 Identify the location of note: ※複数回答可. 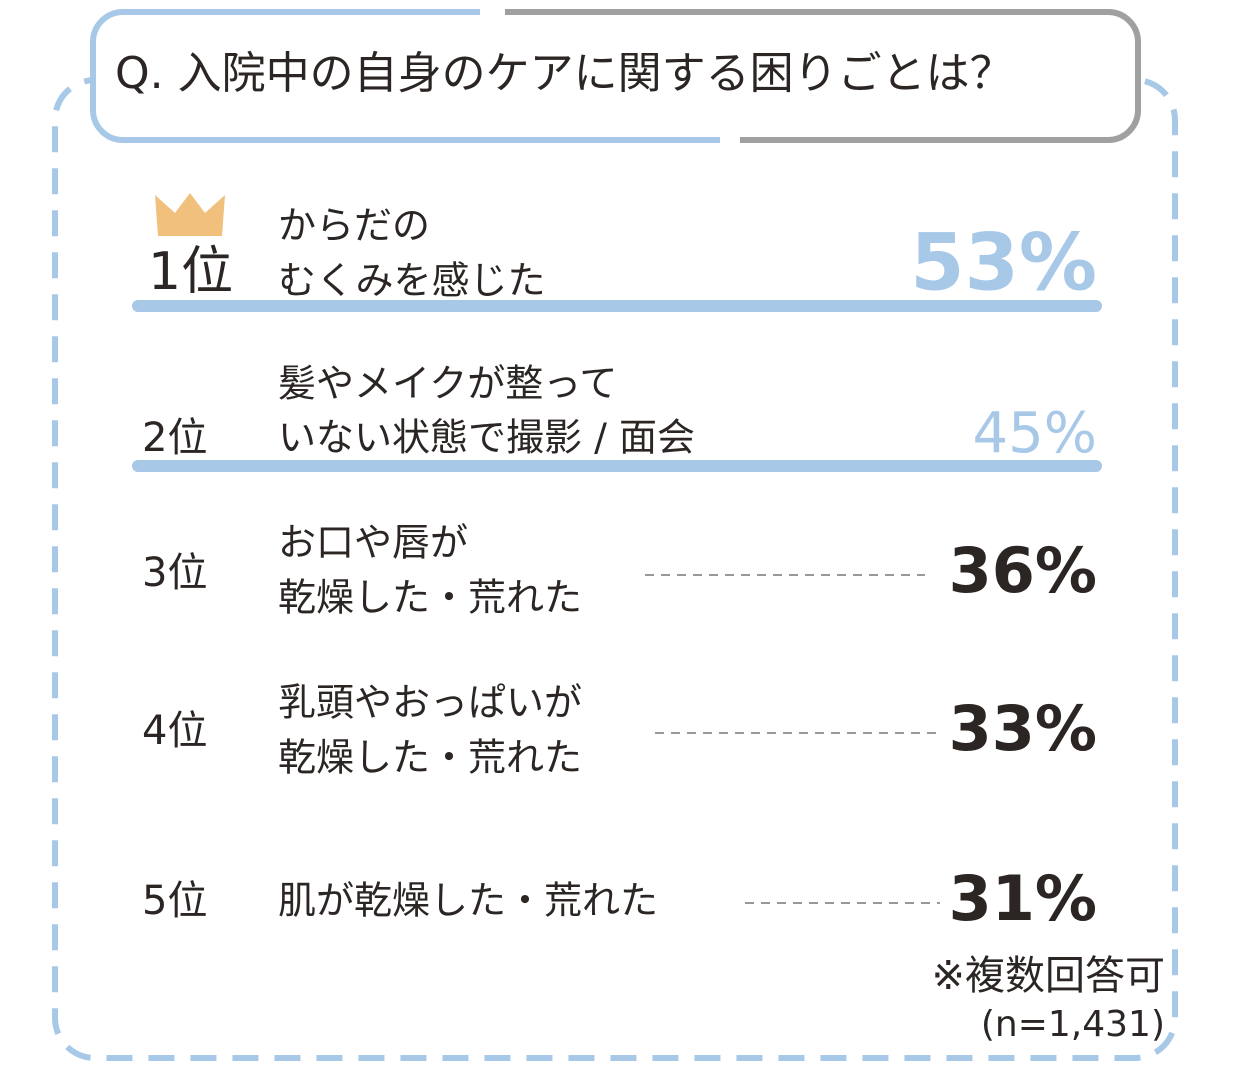
(1048, 976).